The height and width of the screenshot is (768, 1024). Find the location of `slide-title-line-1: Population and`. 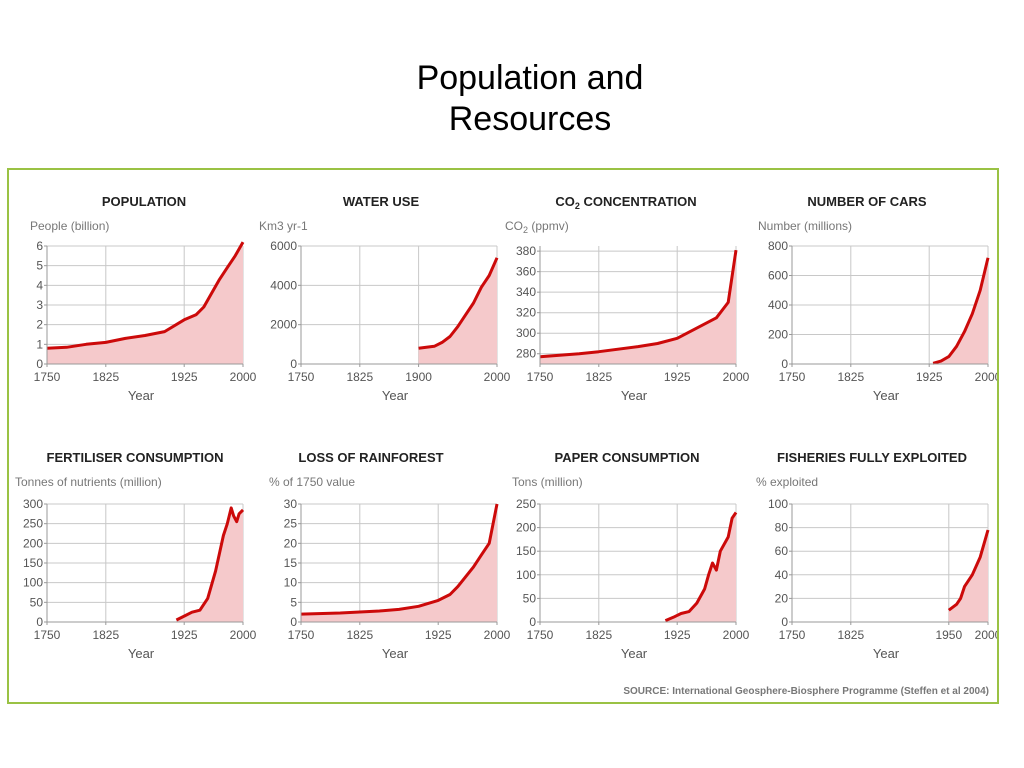

slide-title-line-1: Population and is located at coordinates (530, 78).